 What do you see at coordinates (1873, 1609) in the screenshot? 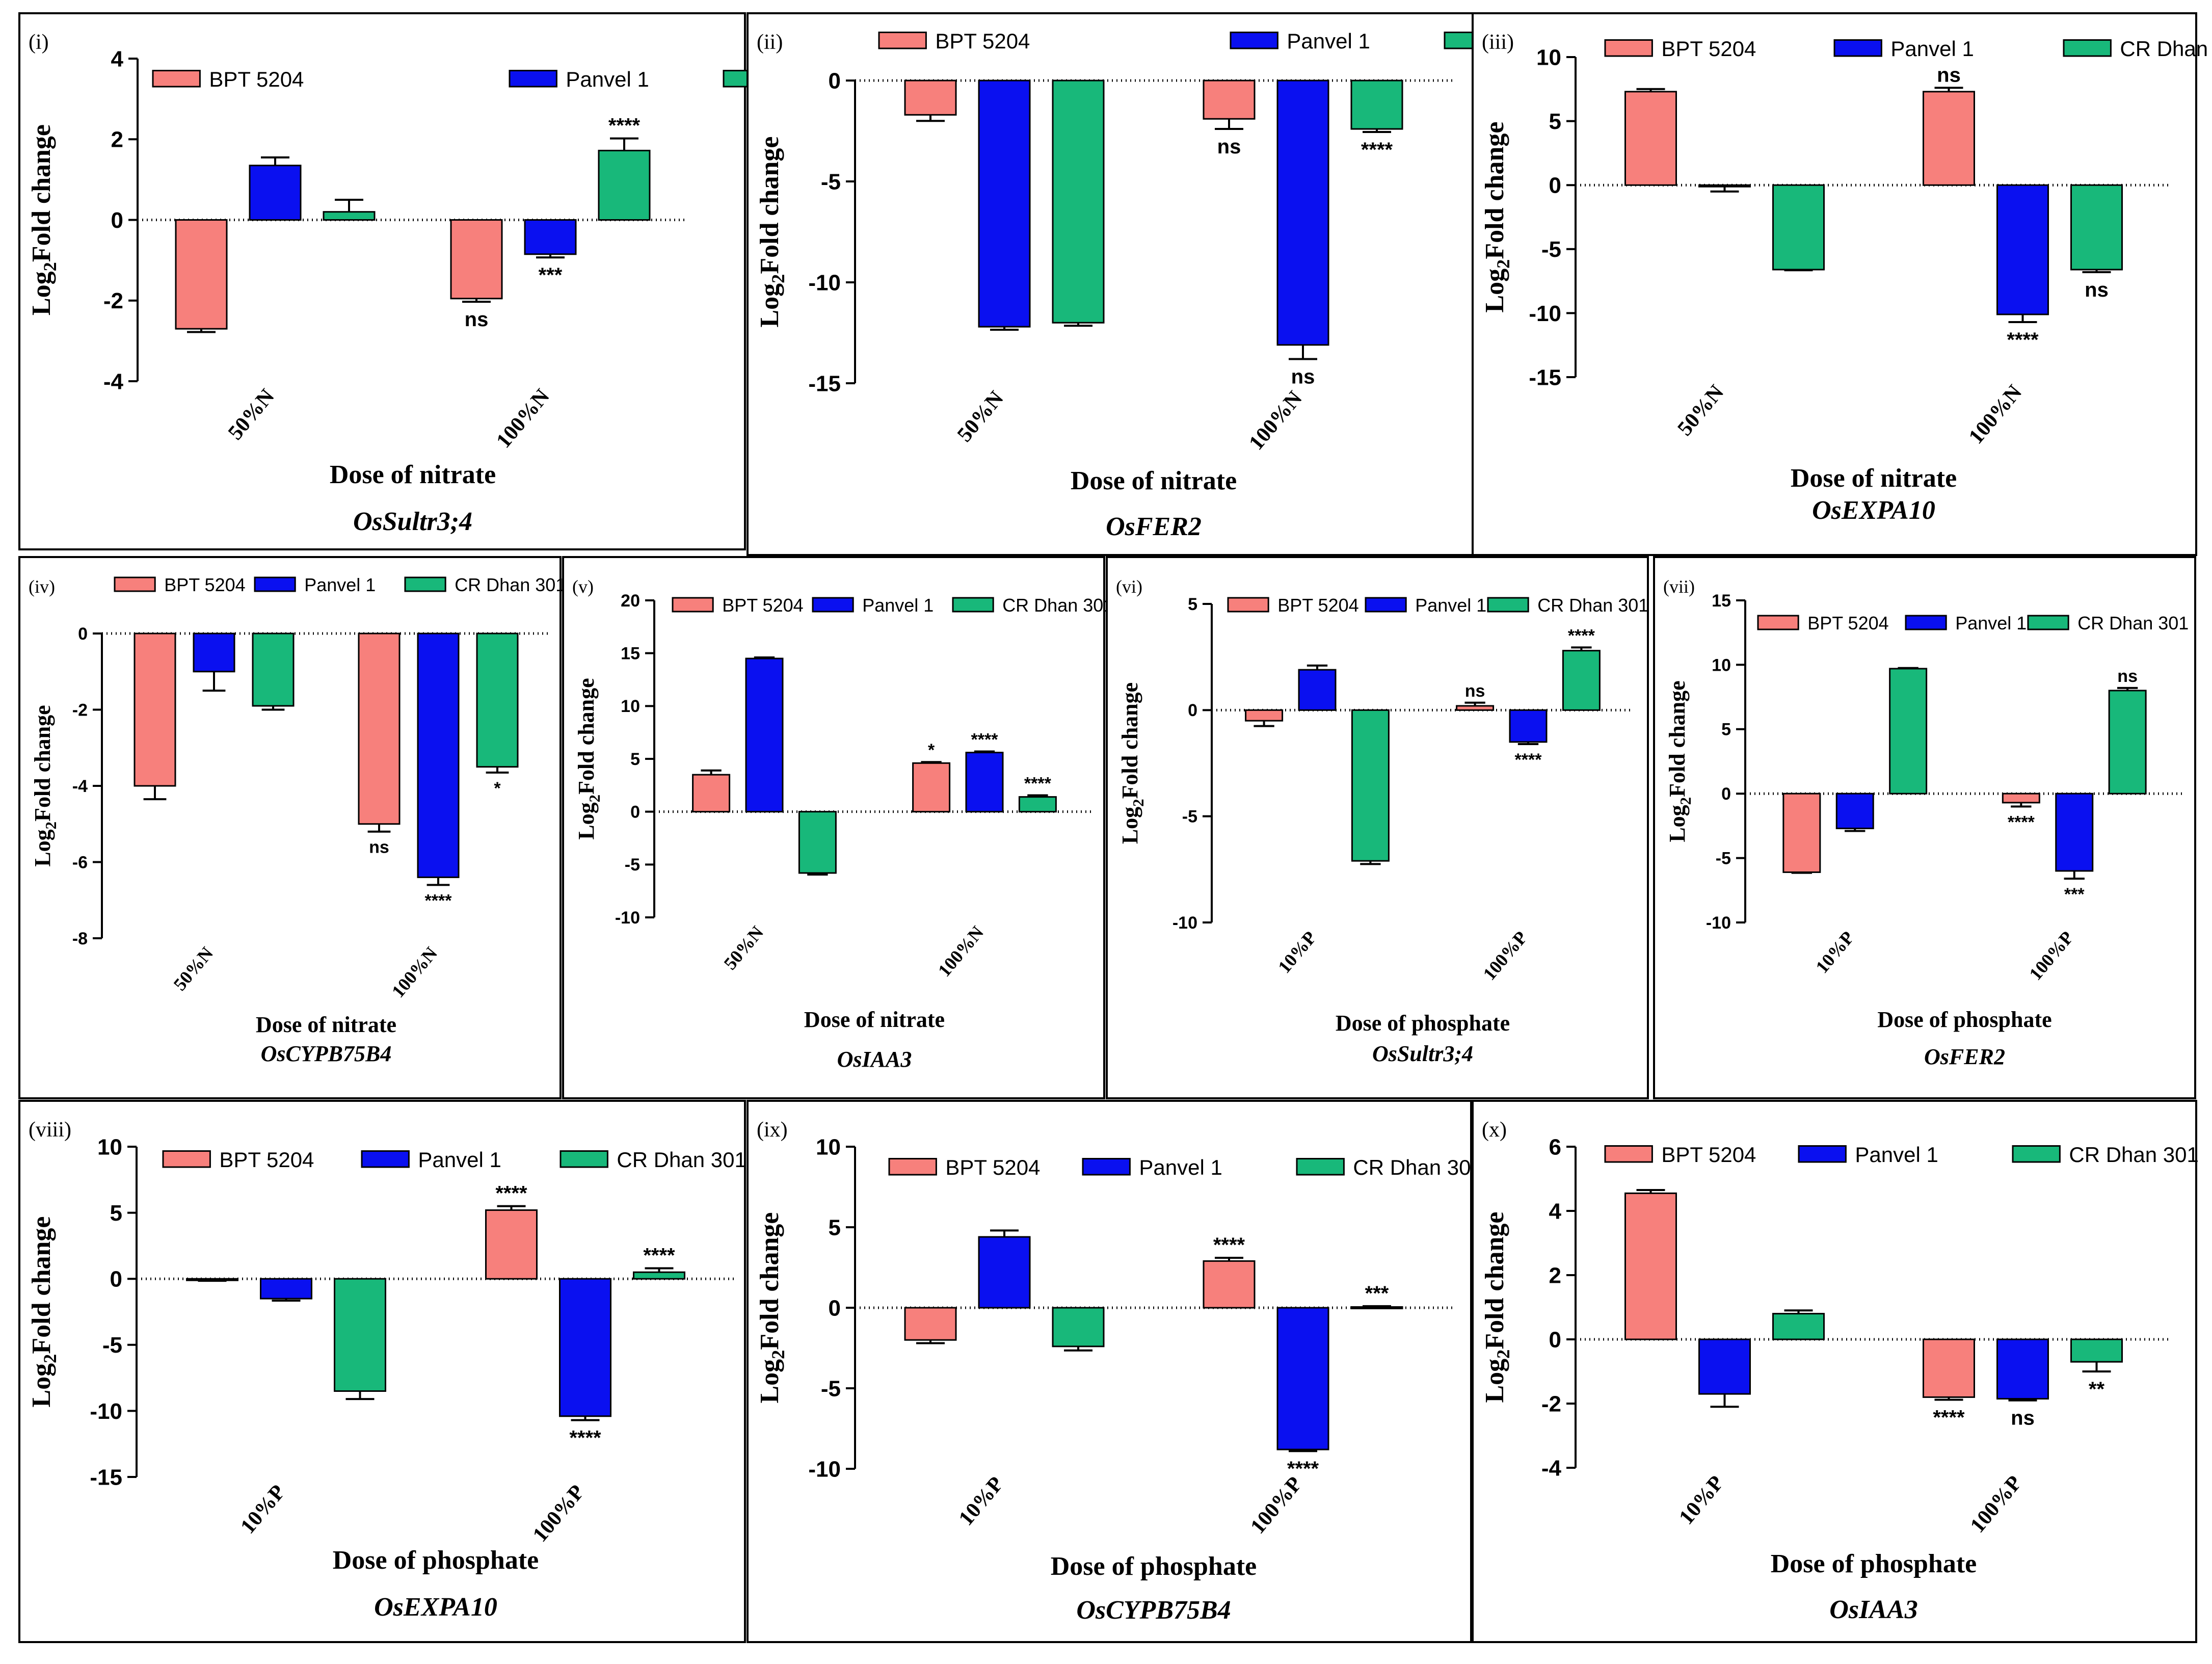
I see `gene-title: OsIAA3` at bounding box center [1873, 1609].